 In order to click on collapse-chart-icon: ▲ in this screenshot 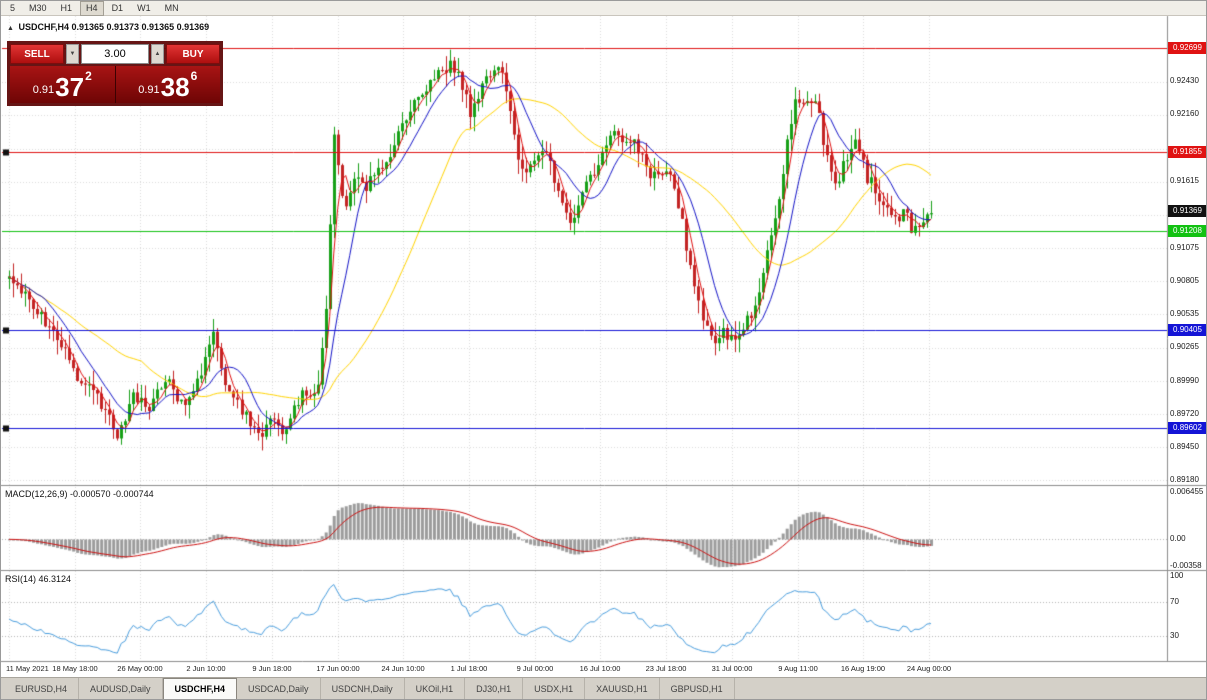, I will do `click(10, 28)`.